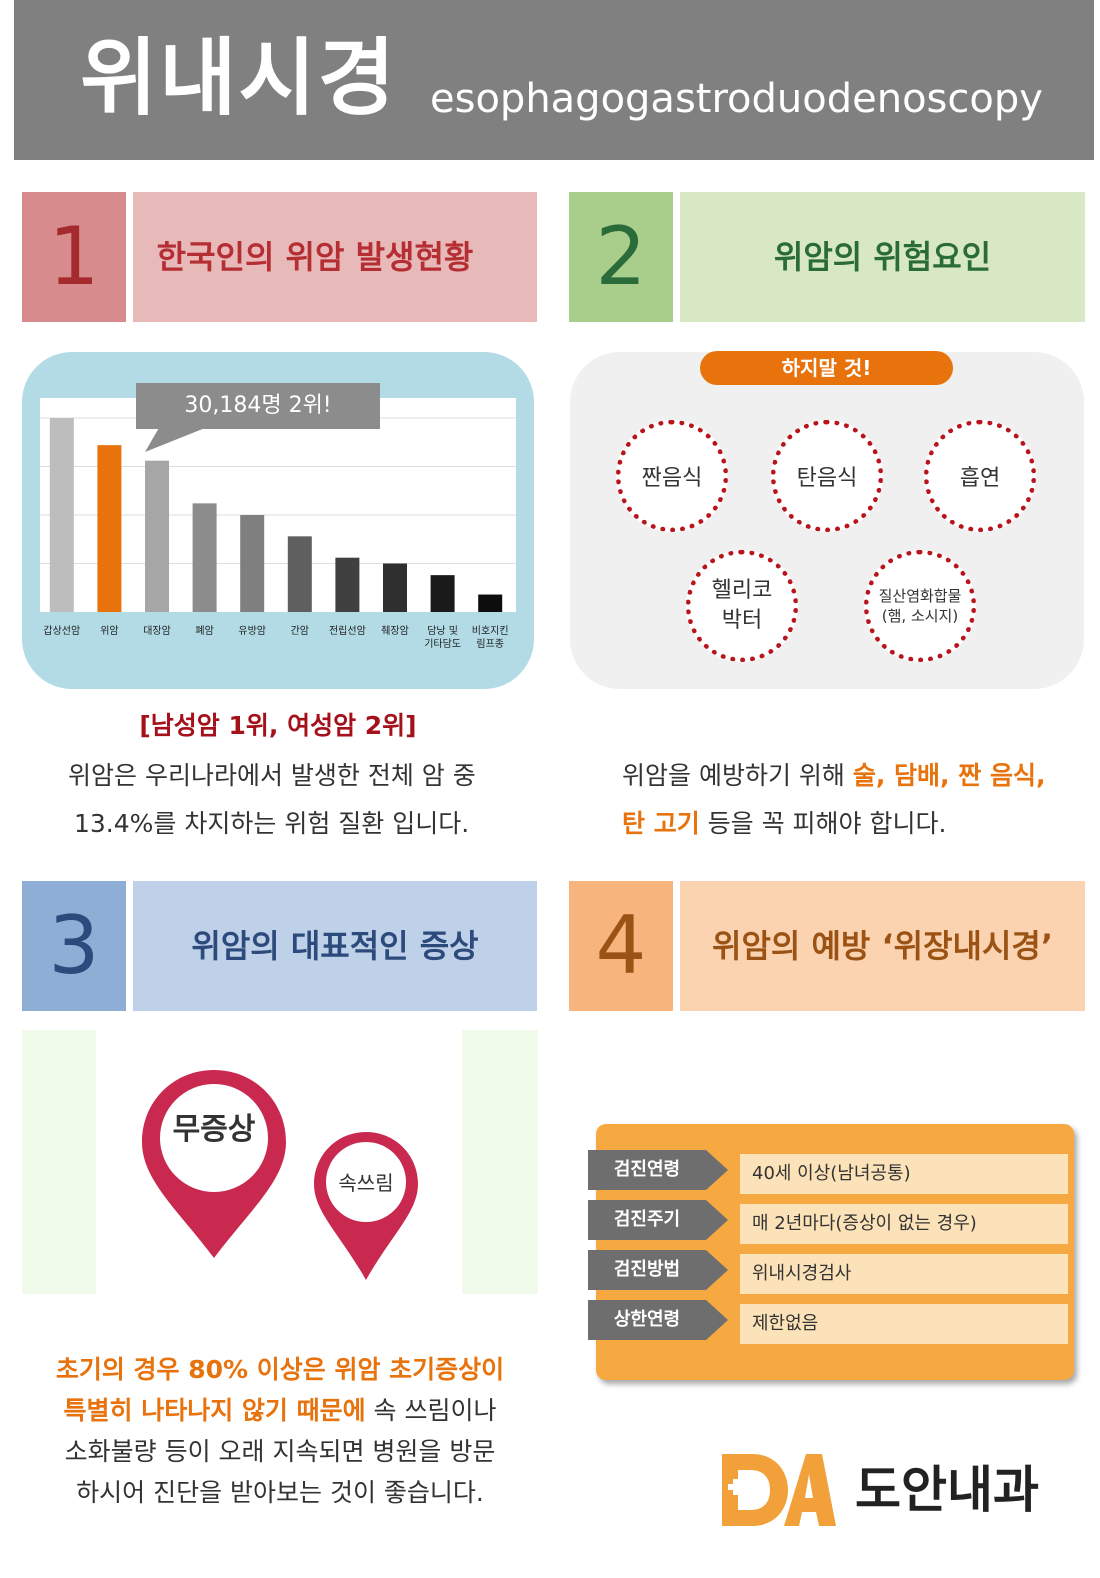  Describe the element at coordinates (214, 1129) in the screenshot. I see `symptom-none-label: 무증상` at that location.